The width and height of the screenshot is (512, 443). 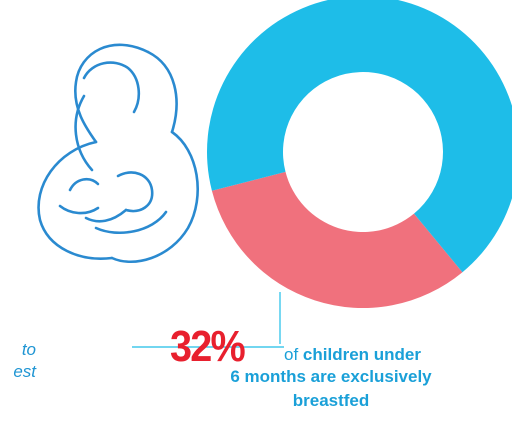 I want to click on percent-value: 32%, so click(x=208, y=346).